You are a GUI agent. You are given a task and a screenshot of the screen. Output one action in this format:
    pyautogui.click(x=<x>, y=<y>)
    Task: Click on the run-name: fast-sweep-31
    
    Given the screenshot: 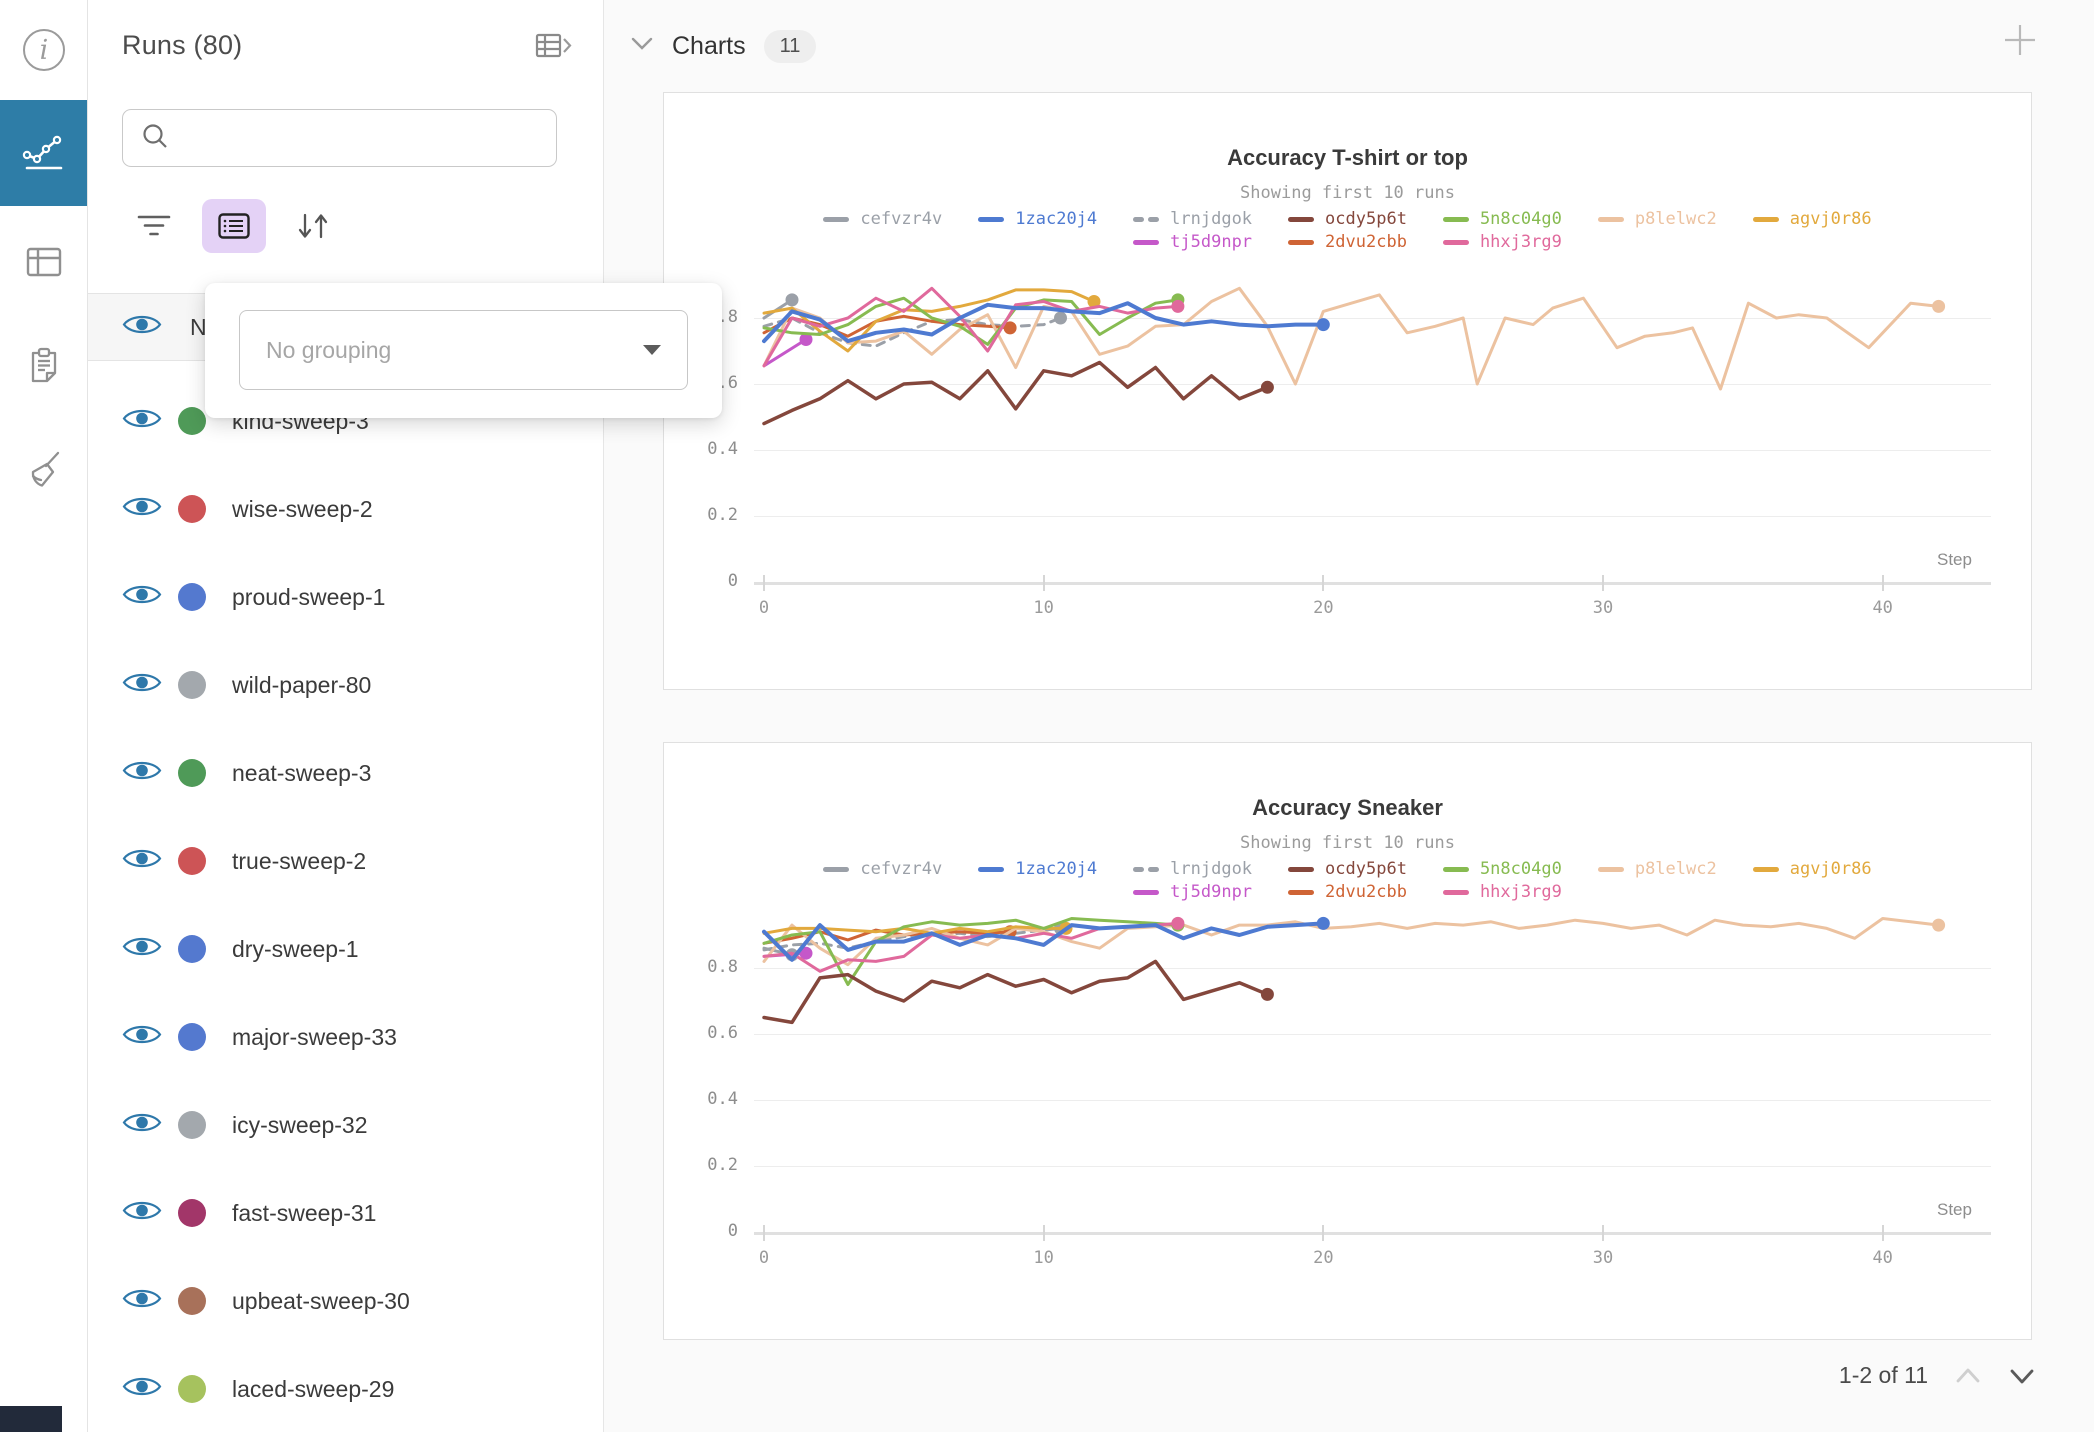 What is the action you would take?
    pyautogui.click(x=304, y=1212)
    